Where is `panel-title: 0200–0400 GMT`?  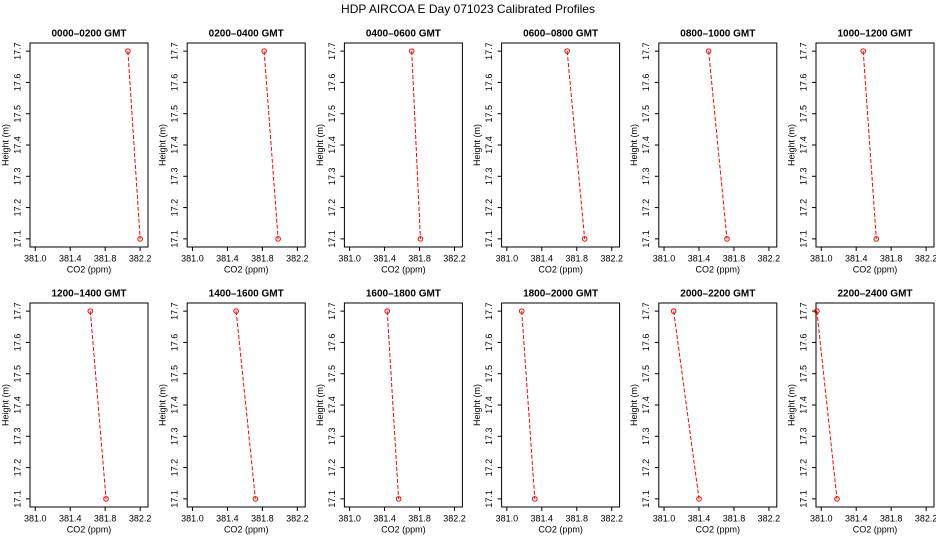 panel-title: 0200–0400 GMT is located at coordinates (246, 34).